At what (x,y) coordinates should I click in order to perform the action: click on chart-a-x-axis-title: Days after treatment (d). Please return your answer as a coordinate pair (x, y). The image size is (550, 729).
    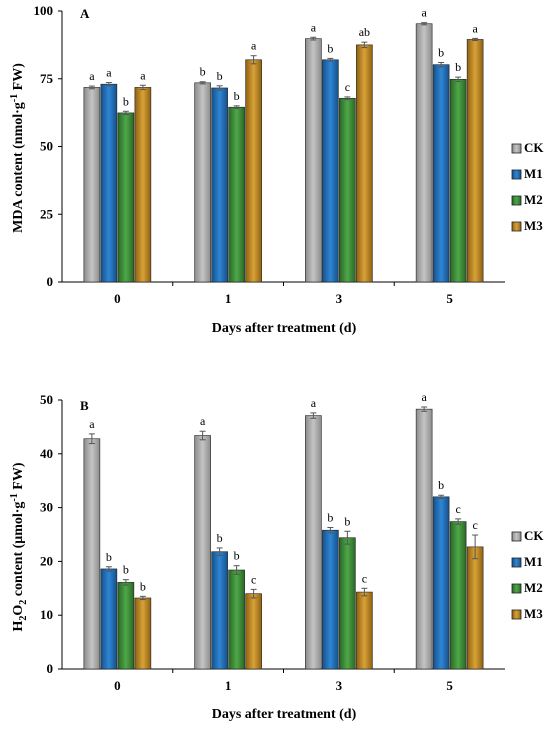
    Looking at the image, I should click on (284, 328).